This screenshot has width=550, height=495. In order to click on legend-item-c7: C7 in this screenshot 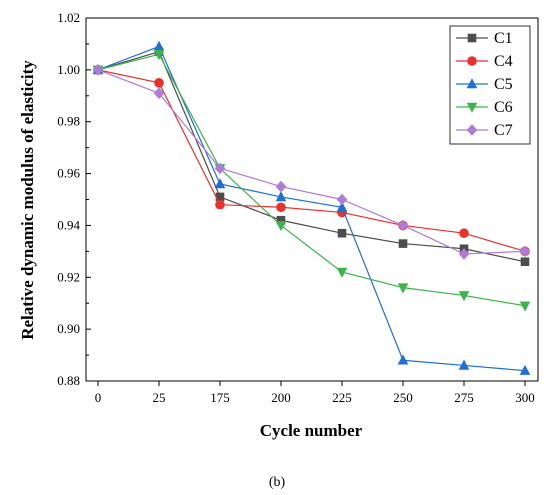, I will do `click(484, 130)`.